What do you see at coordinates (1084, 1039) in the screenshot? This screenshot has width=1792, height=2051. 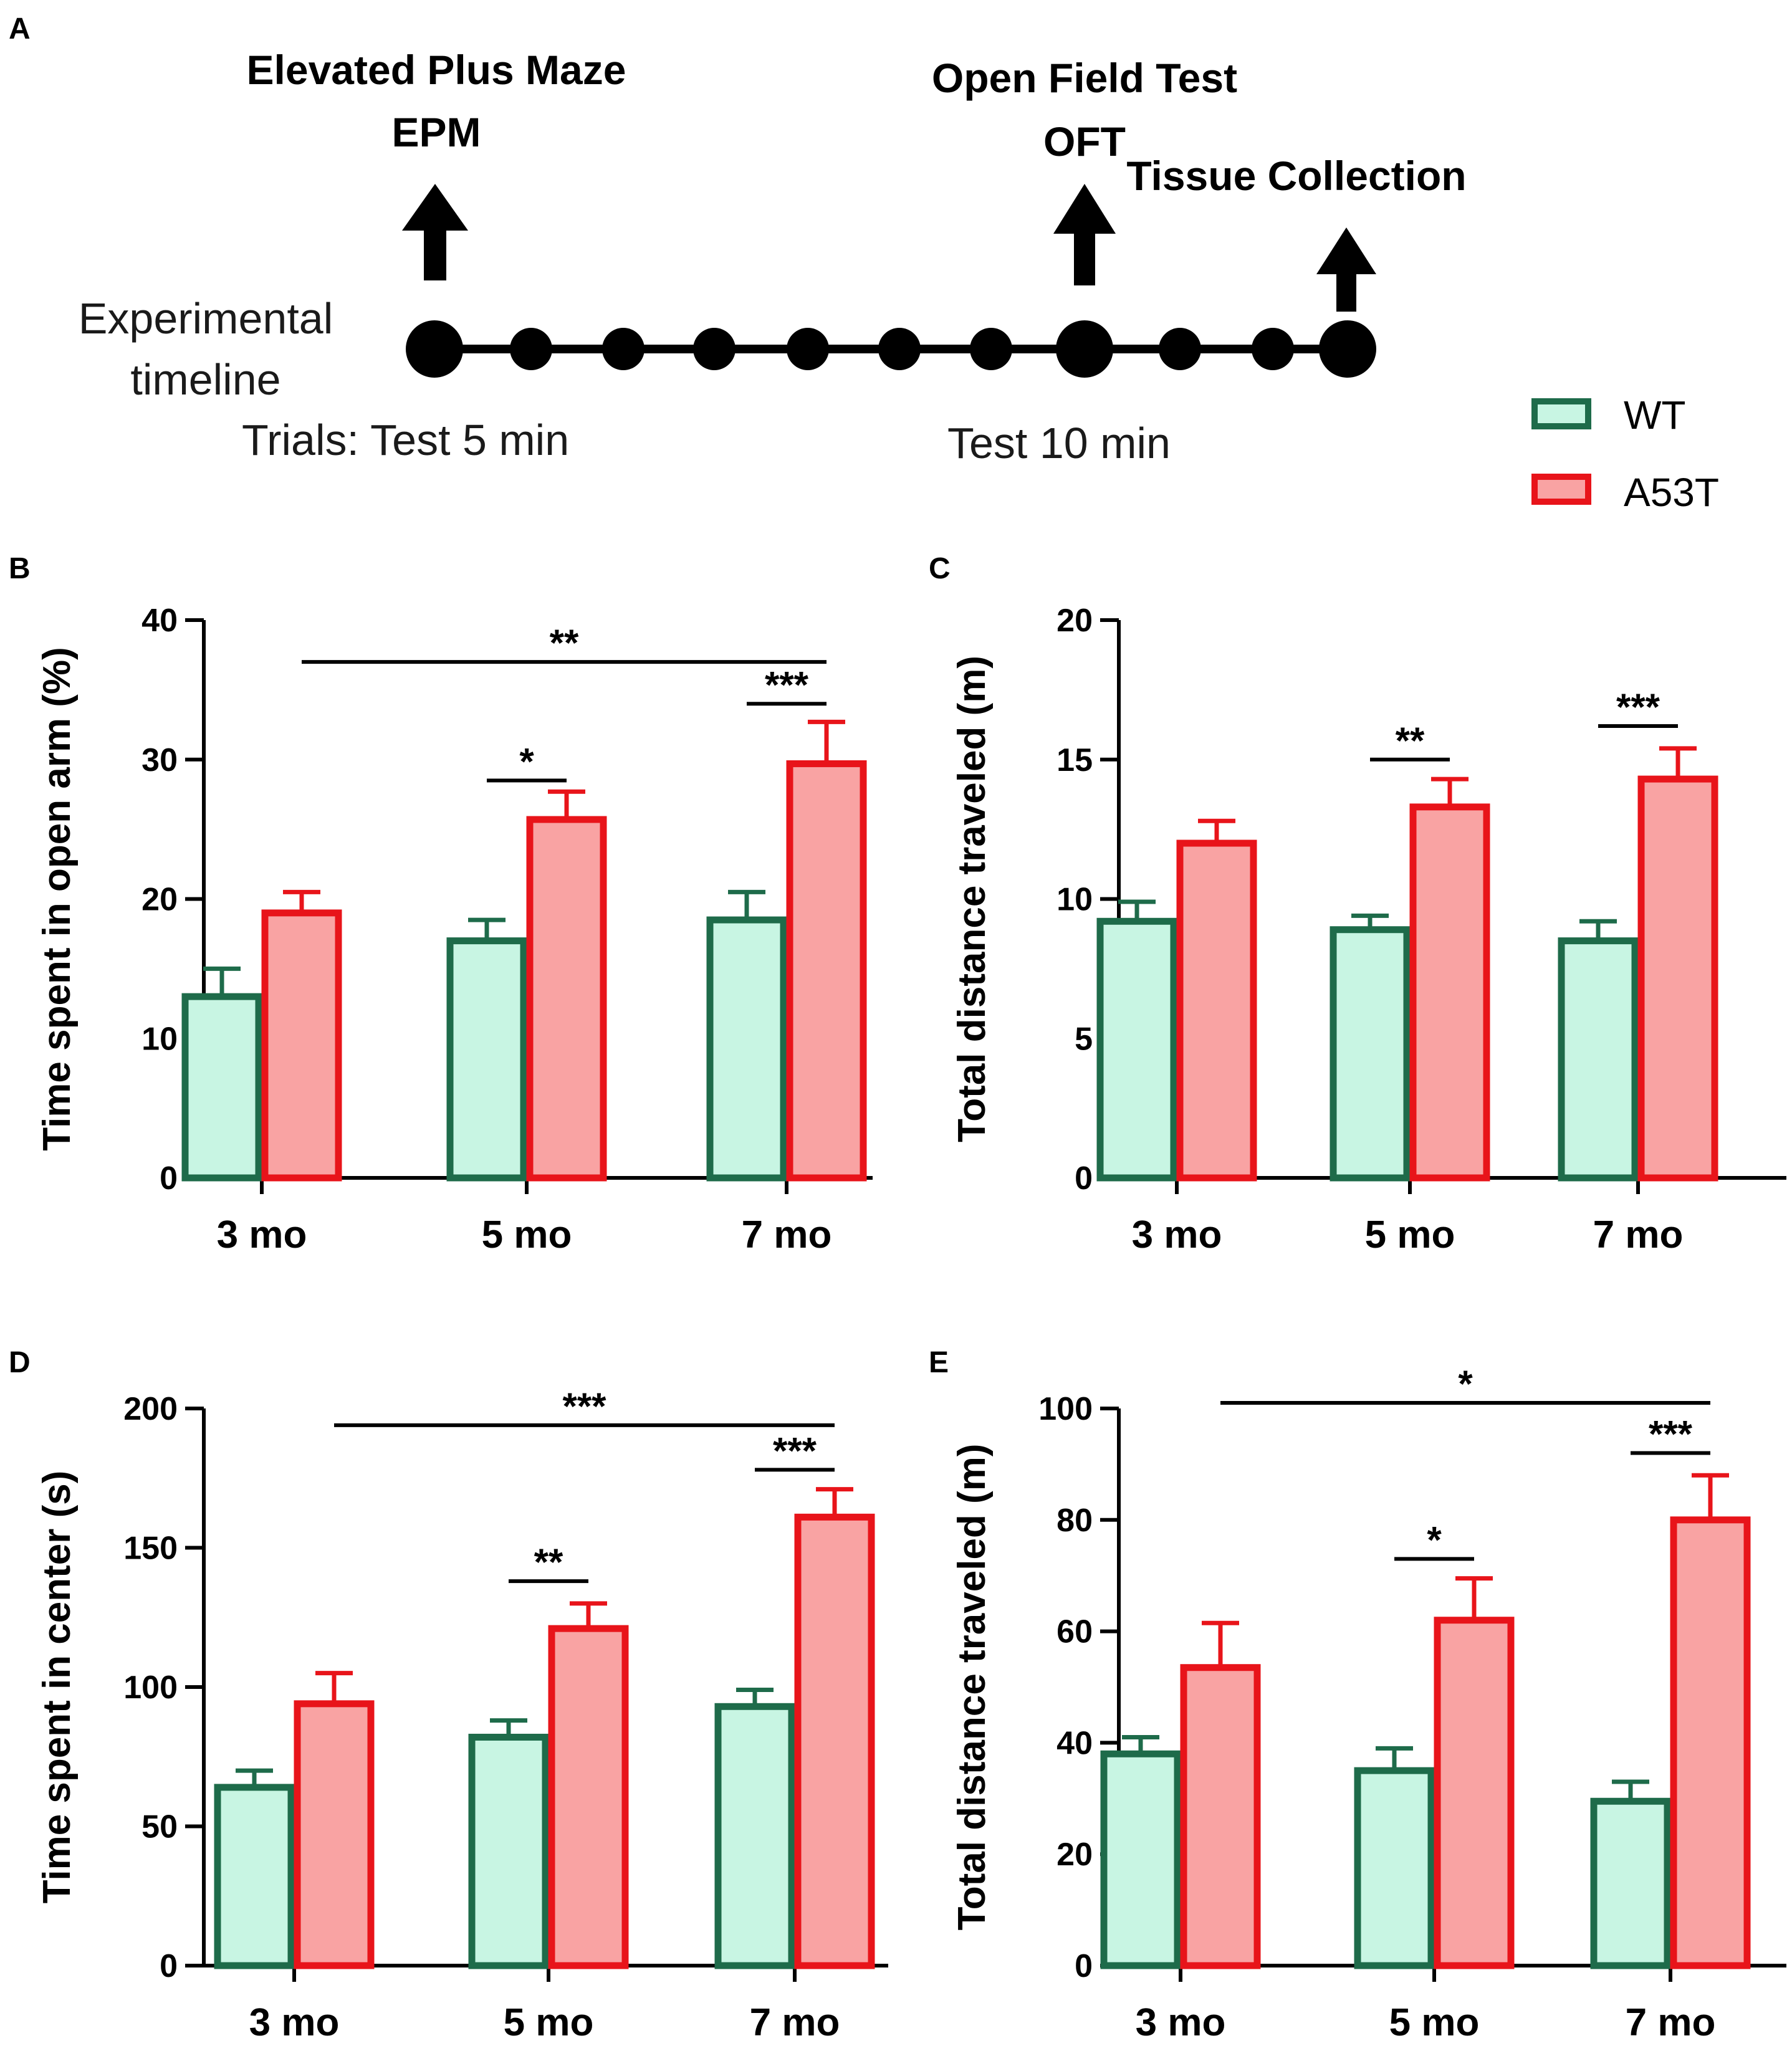 I see `y-tick-label: 5` at bounding box center [1084, 1039].